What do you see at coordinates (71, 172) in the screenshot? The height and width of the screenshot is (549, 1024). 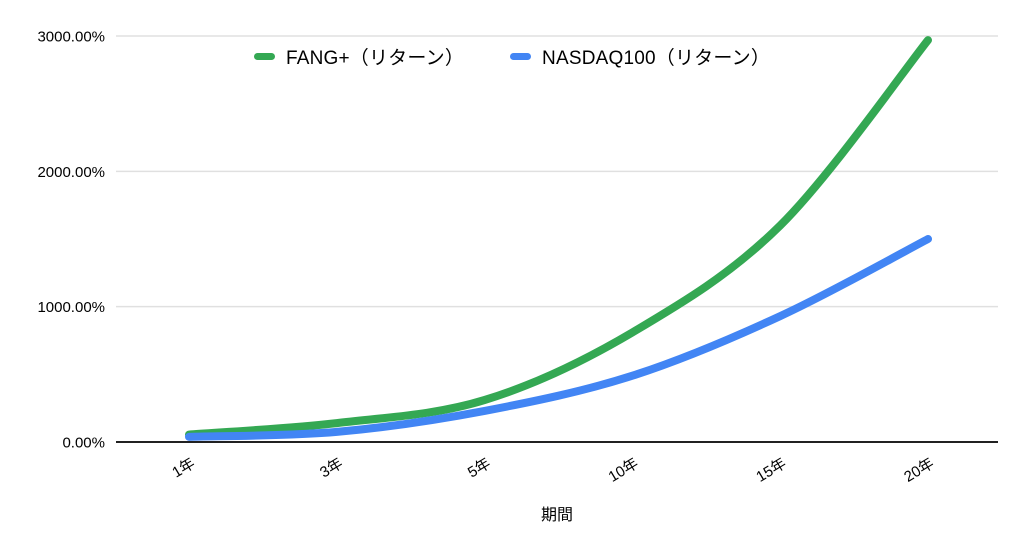 I see `y-tick-label: 2000.00%` at bounding box center [71, 172].